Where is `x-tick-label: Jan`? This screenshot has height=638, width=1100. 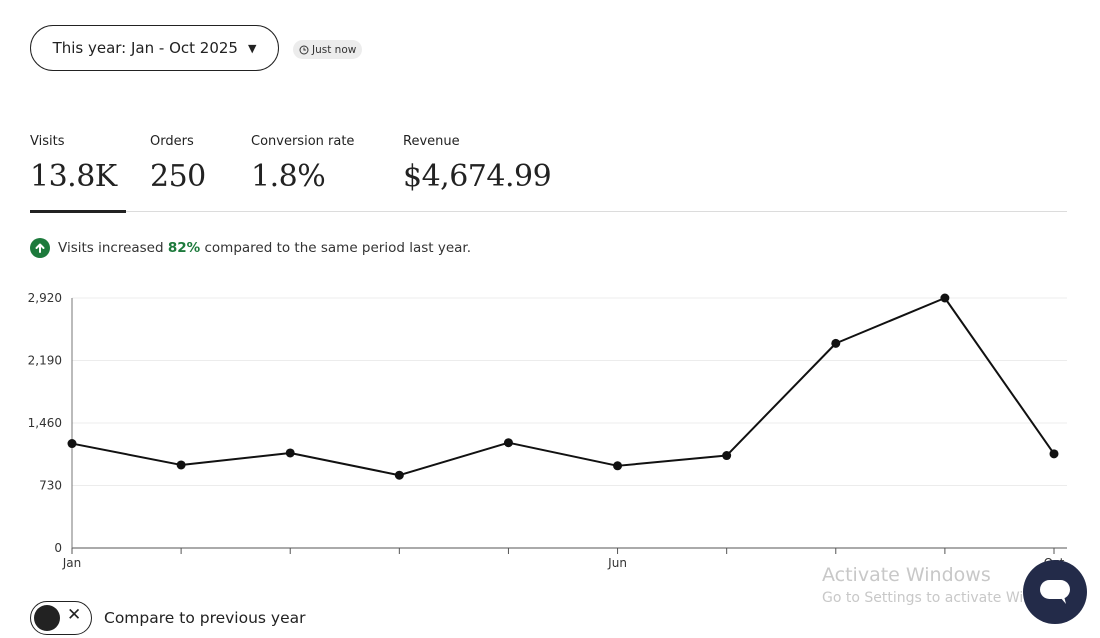
x-tick-label: Jan is located at coordinates (72, 563).